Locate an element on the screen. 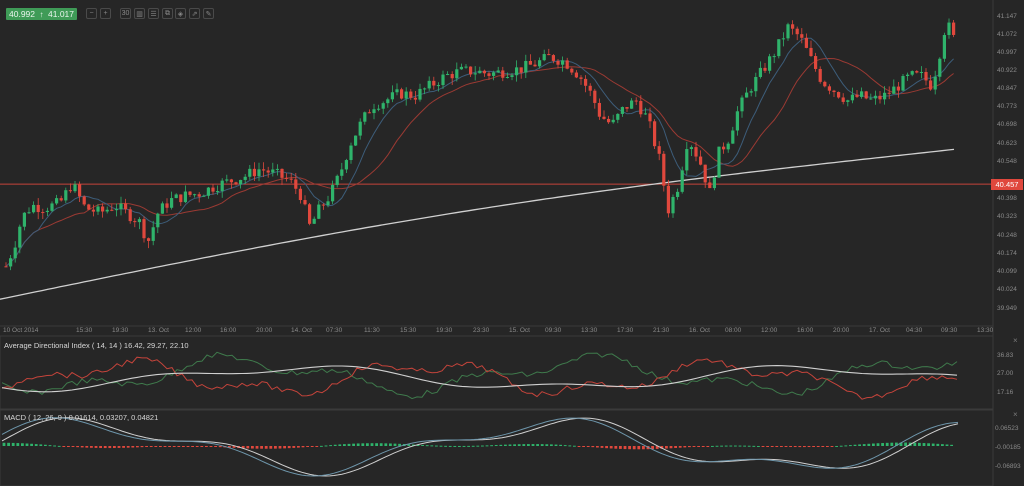  tag-button: ◈ is located at coordinates (180, 13).